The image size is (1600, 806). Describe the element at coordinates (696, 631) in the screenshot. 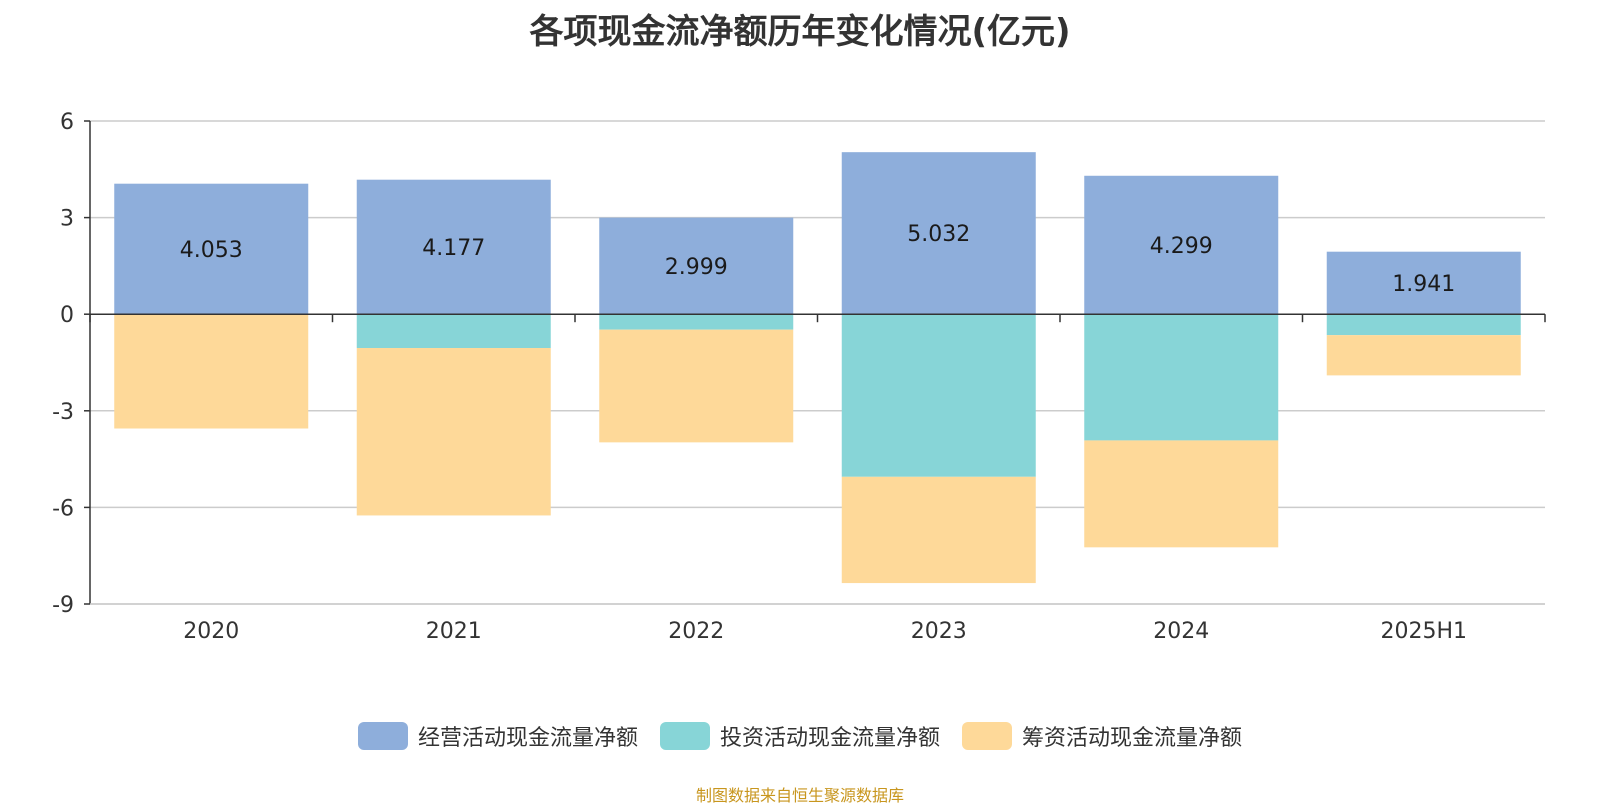

I see `x-tick-label: 2022` at that location.